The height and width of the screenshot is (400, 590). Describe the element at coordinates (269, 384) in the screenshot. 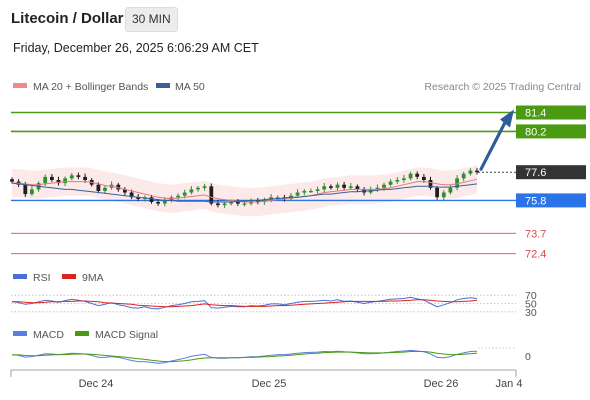

I see `time-tick-1: Dec 25` at that location.